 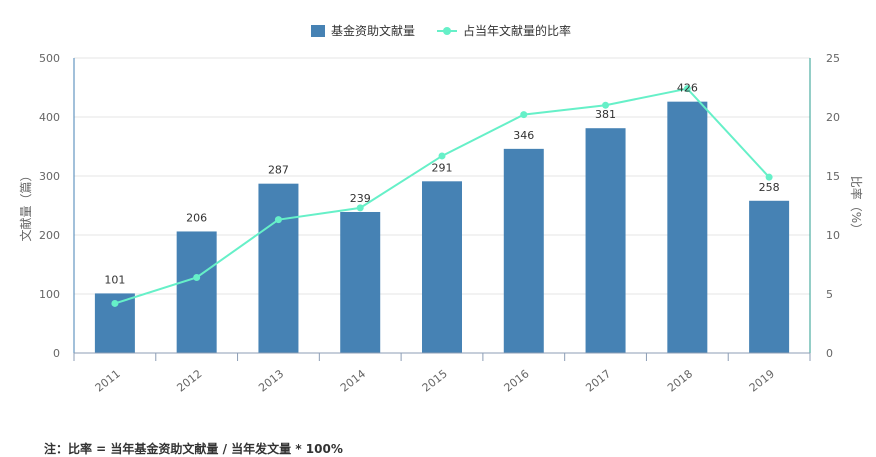 I want to click on y2-tick-label: 0, so click(x=829, y=353).